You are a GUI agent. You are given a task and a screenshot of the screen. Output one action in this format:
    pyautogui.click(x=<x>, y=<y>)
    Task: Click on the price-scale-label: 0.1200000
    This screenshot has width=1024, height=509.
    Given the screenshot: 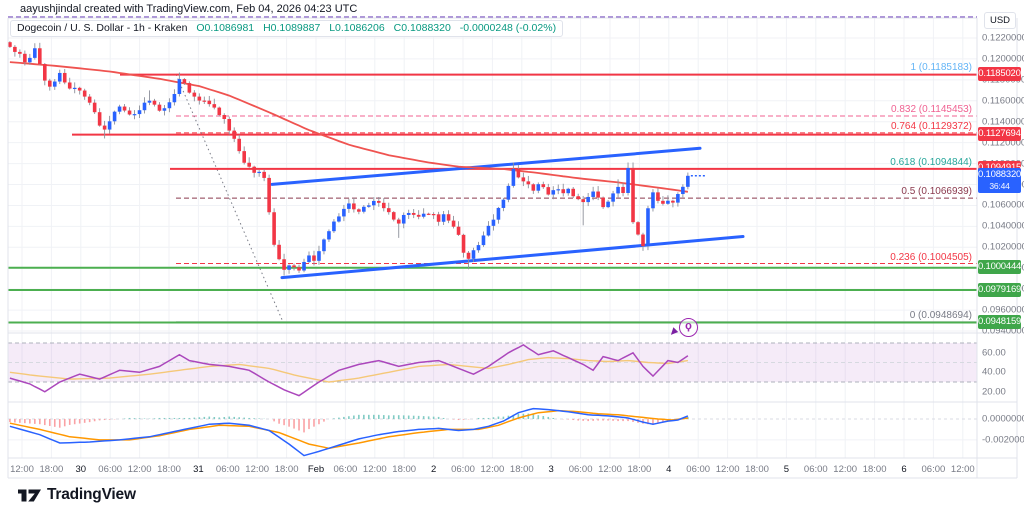 What is the action you would take?
    pyautogui.click(x=1003, y=59)
    